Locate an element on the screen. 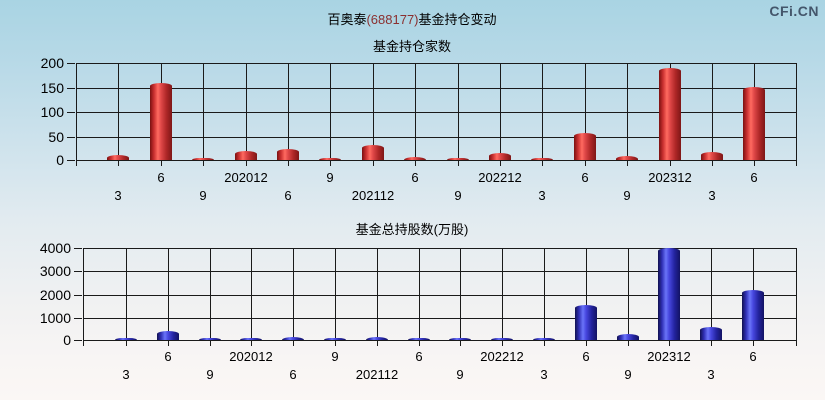 This screenshot has width=825, height=400. y-axis-label: 100 is located at coordinates (52, 112).